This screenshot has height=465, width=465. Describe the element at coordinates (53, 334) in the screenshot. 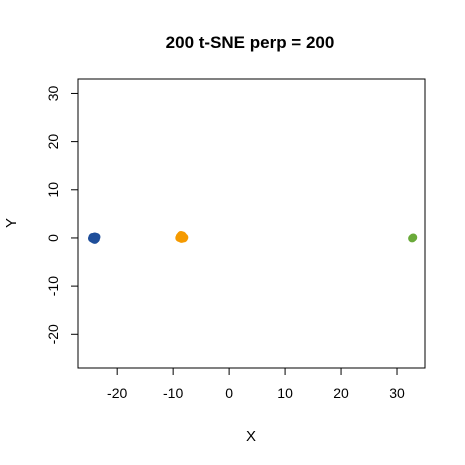

I see `y-tick-label: -20` at that location.